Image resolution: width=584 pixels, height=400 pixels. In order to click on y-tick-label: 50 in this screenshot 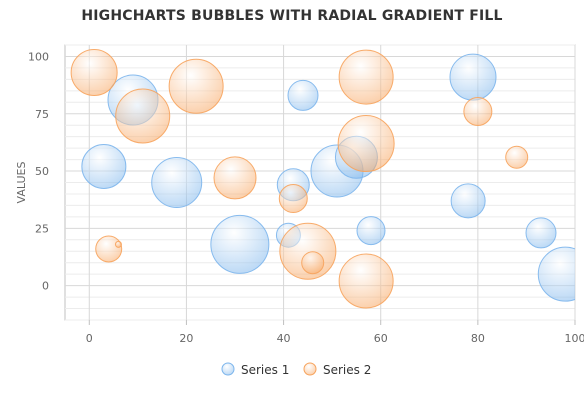, I will do `click(42, 171)`.